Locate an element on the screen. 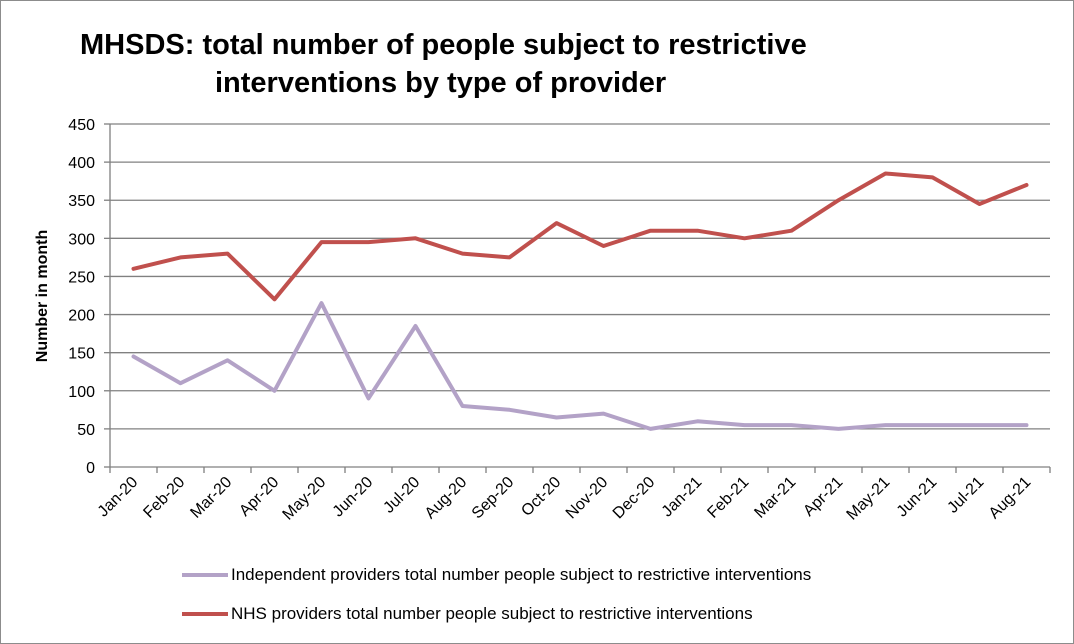 This screenshot has height=644, width=1074. x-tick-label: Apr-21 is located at coordinates (823, 497).